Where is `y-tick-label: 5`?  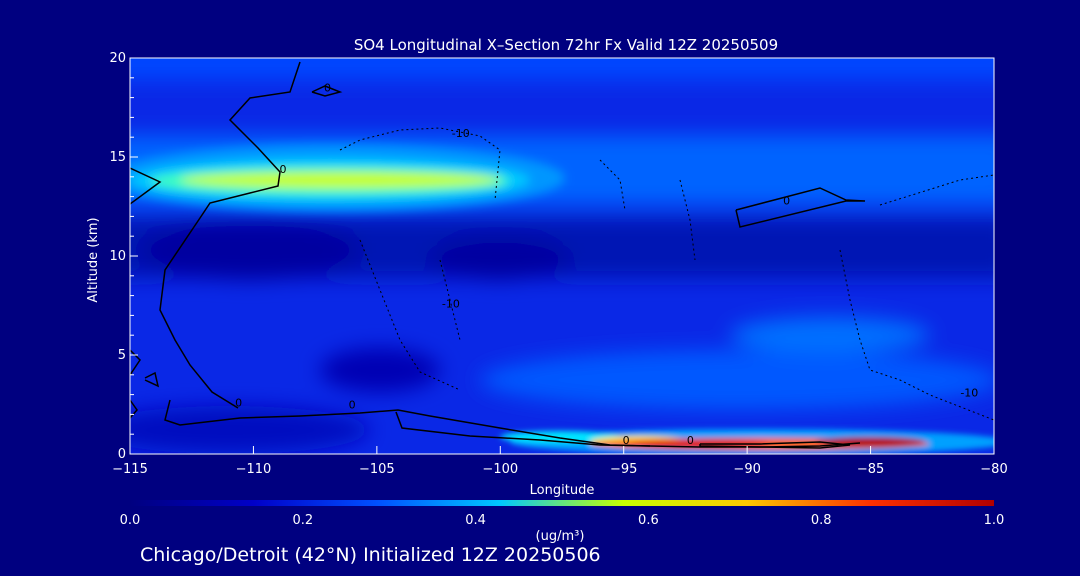 y-tick-label: 5 is located at coordinates (122, 355).